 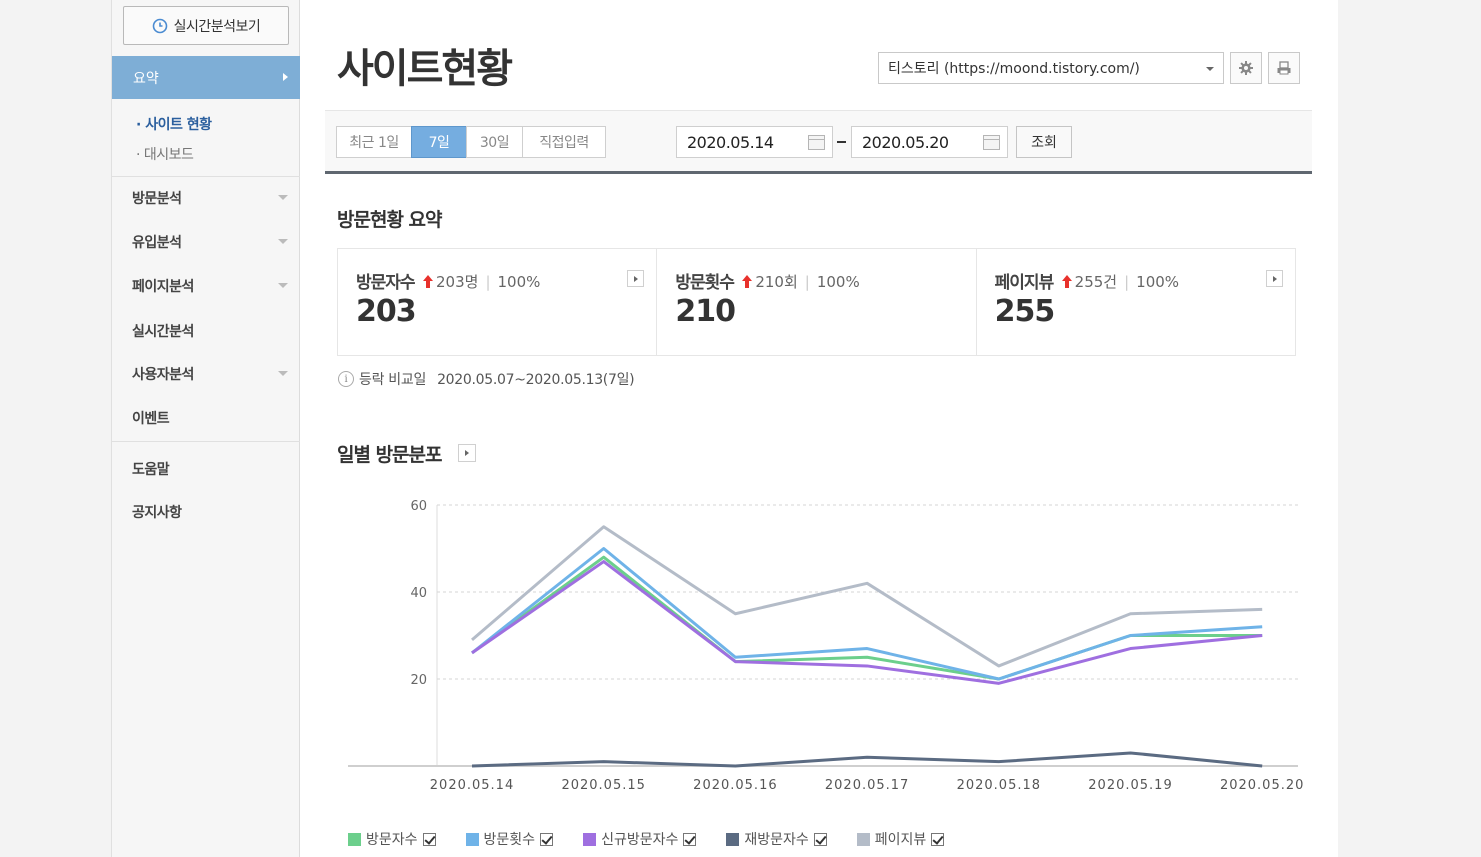 I want to click on chart-legend: 방문자수 방문횟수 신규방문자수 재방문자수 페이지뷰, so click(x=661, y=839).